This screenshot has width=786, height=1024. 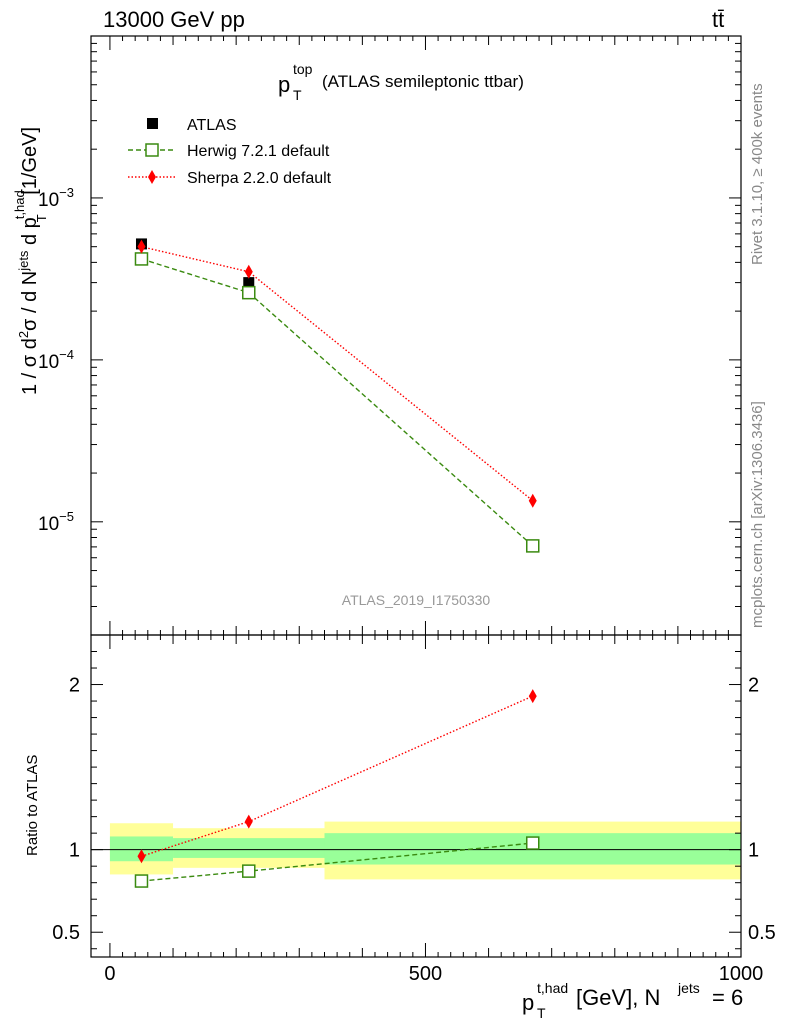 What do you see at coordinates (174, 19) in the screenshot?
I see `energy-label: 13000 GeV pp` at bounding box center [174, 19].